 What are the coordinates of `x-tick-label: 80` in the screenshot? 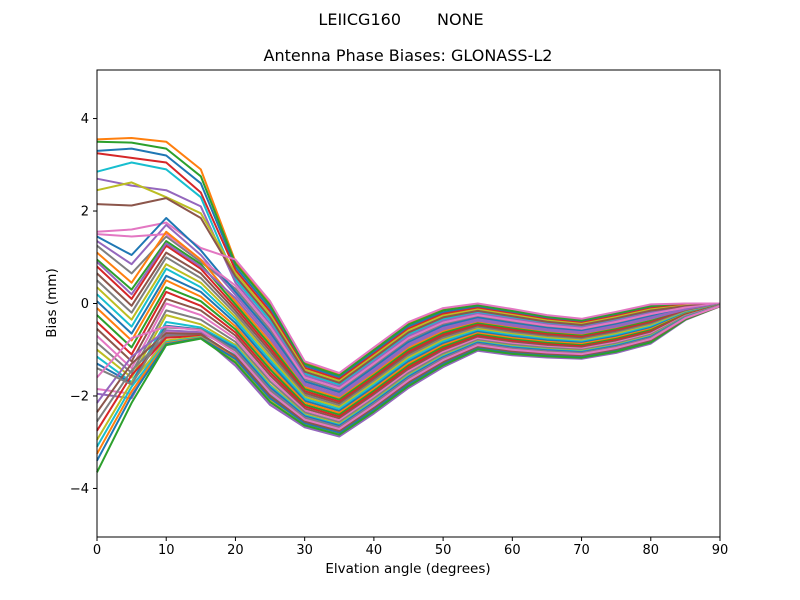 It's located at (651, 550).